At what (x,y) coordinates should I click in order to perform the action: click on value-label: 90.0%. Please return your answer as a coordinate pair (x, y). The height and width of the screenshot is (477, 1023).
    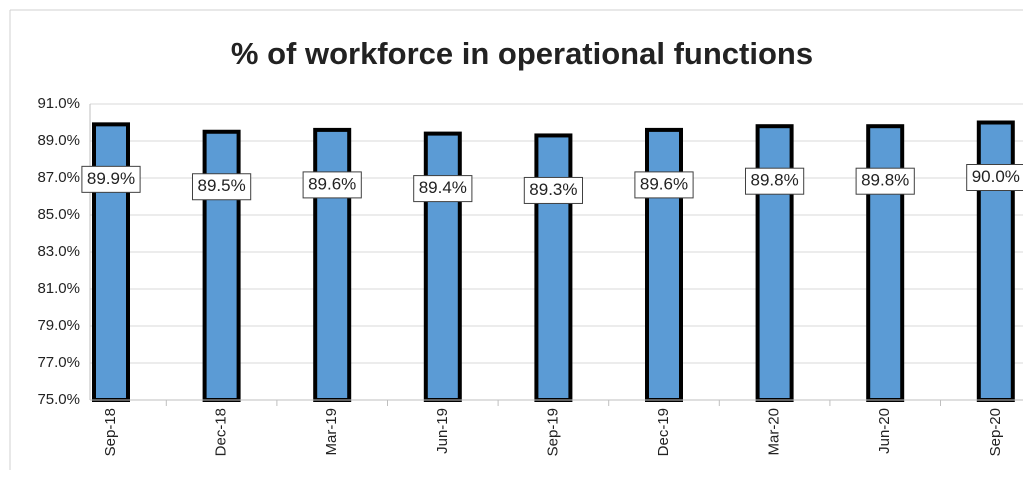
    Looking at the image, I should click on (994, 177).